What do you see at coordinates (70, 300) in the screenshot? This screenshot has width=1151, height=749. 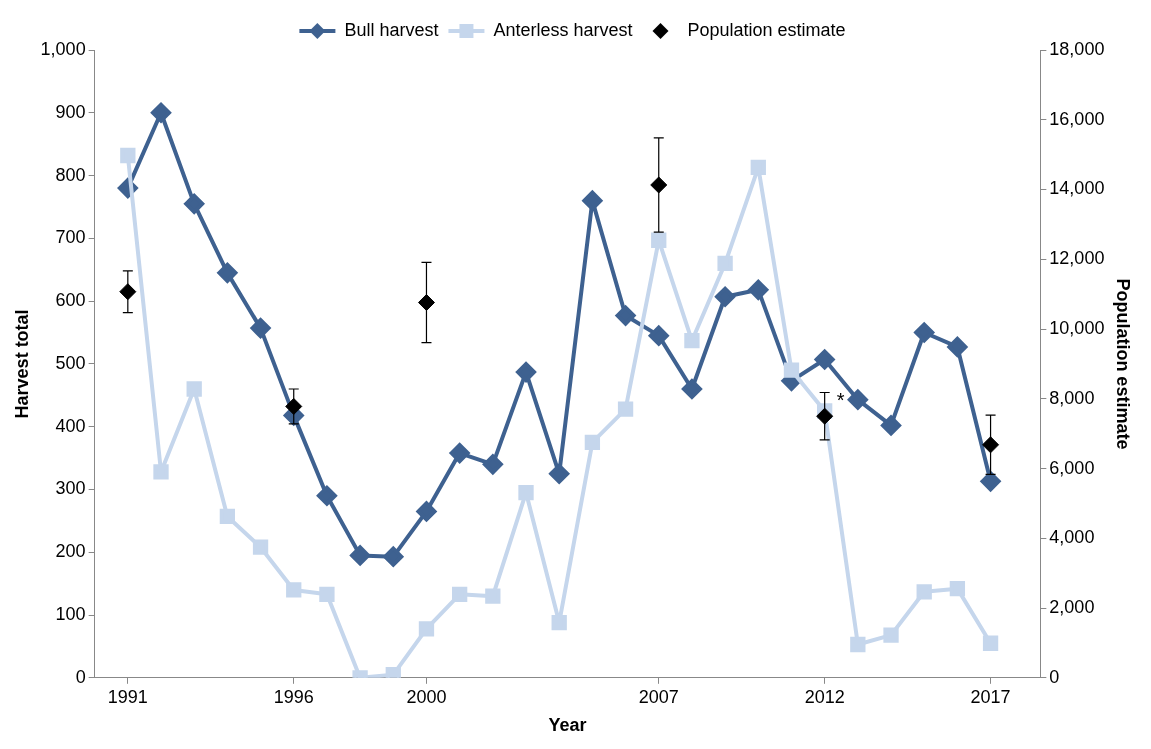 I see `y-tick-label: 600` at bounding box center [70, 300].